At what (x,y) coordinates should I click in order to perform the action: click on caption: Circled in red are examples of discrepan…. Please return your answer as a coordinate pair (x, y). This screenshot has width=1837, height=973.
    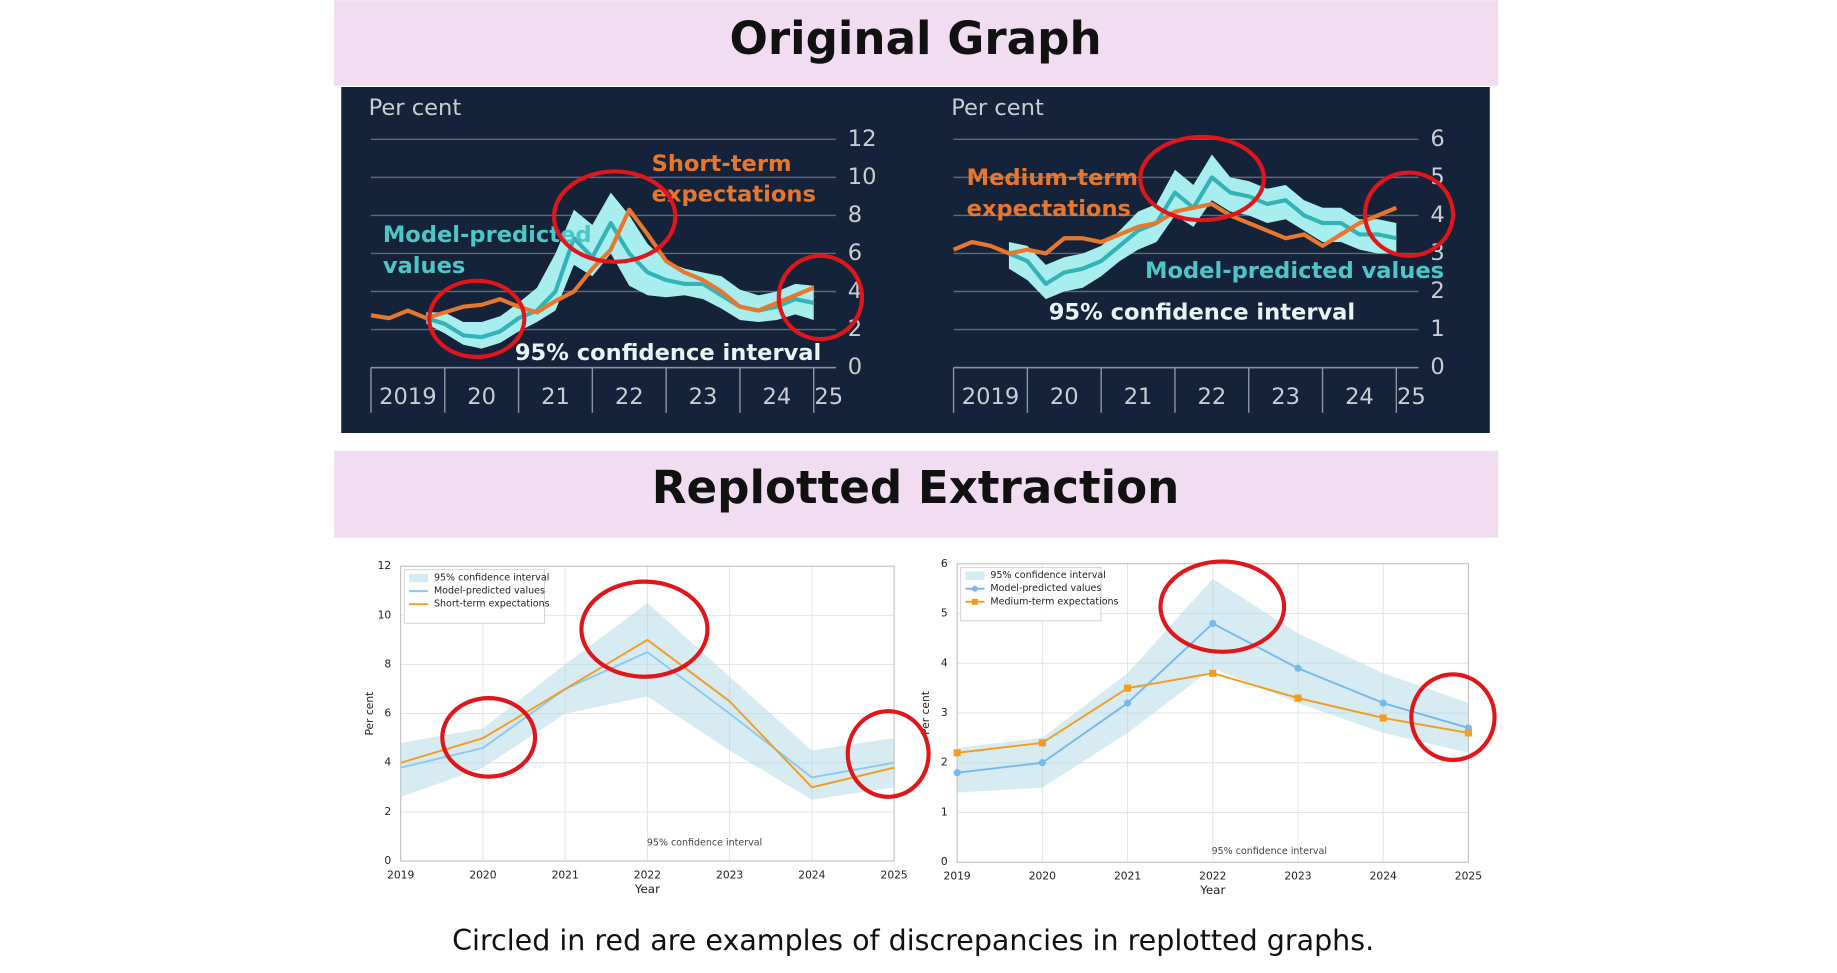
    Looking at the image, I should click on (913, 940).